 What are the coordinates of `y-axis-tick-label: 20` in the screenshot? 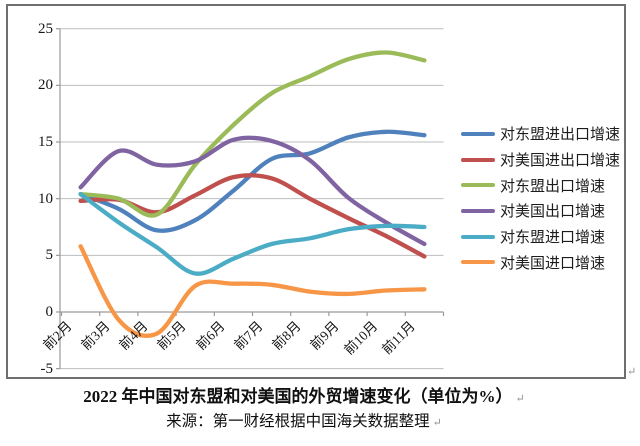 It's located at (45, 85).